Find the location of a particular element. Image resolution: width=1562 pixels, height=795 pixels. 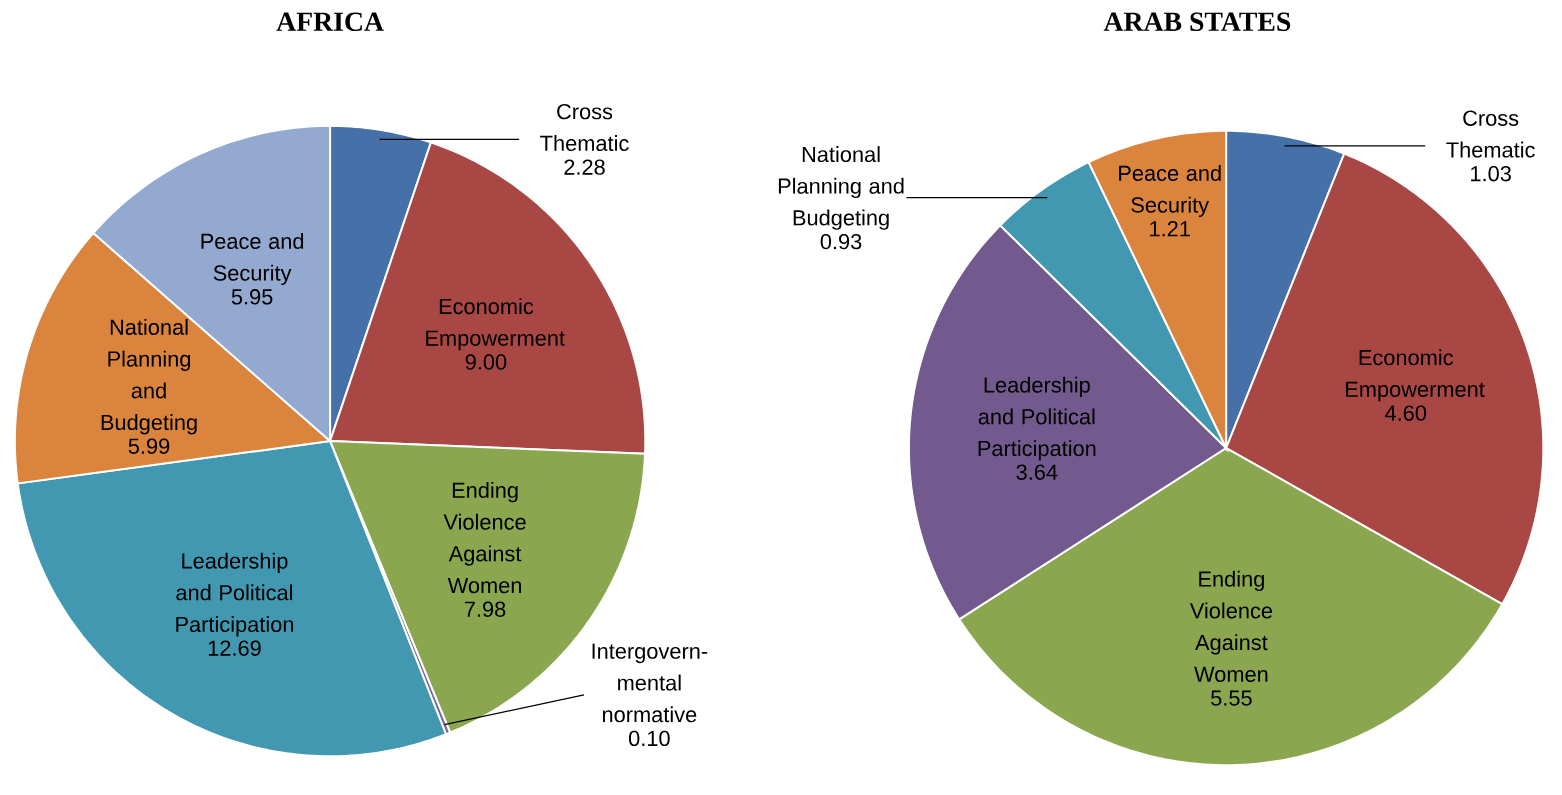

data-label: 0.93 is located at coordinates (841, 241).